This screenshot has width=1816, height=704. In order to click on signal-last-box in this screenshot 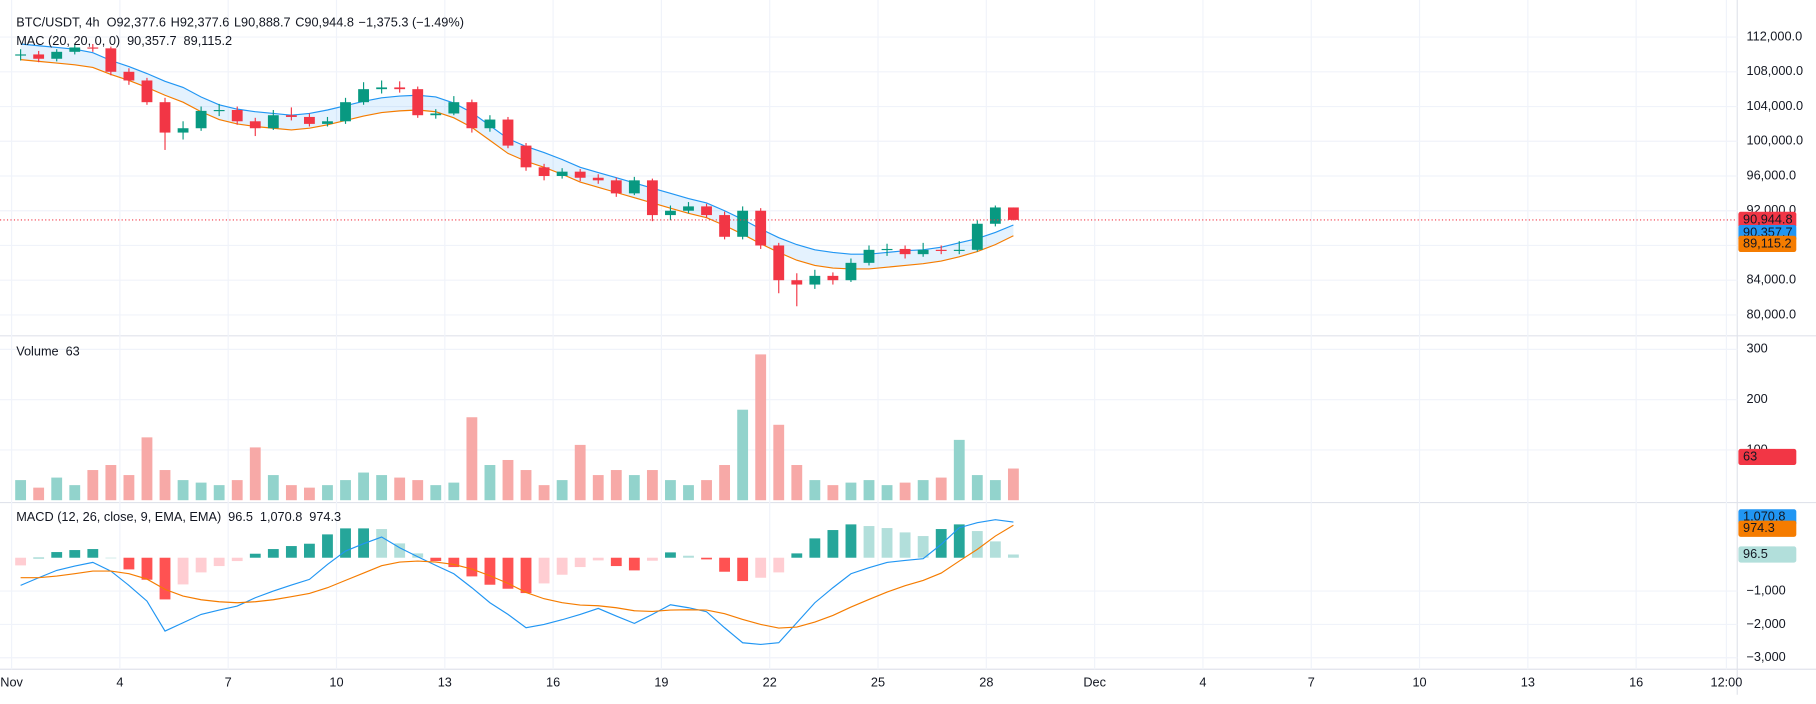, I will do `click(1767, 528)`.